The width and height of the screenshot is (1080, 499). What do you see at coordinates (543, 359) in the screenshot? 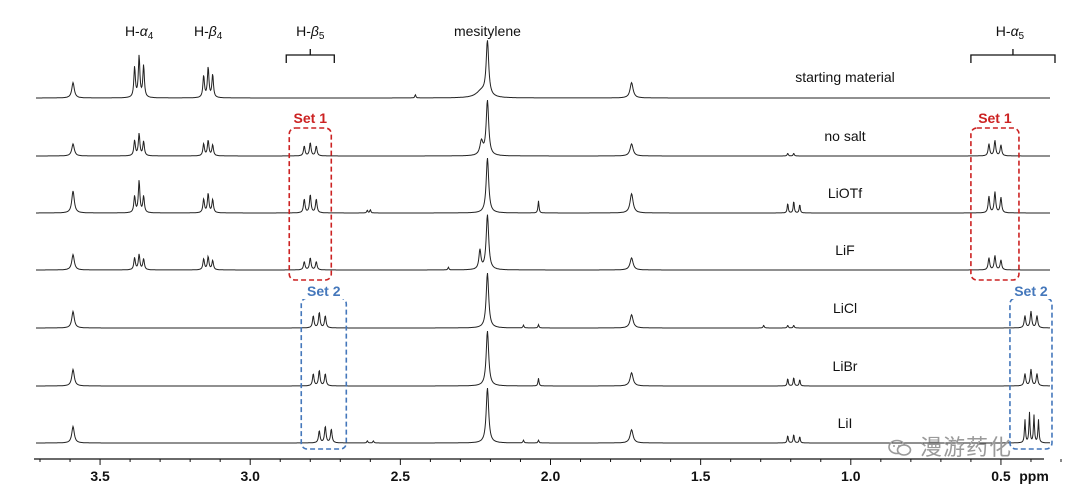
I see `spectrum-line-libr` at bounding box center [543, 359].